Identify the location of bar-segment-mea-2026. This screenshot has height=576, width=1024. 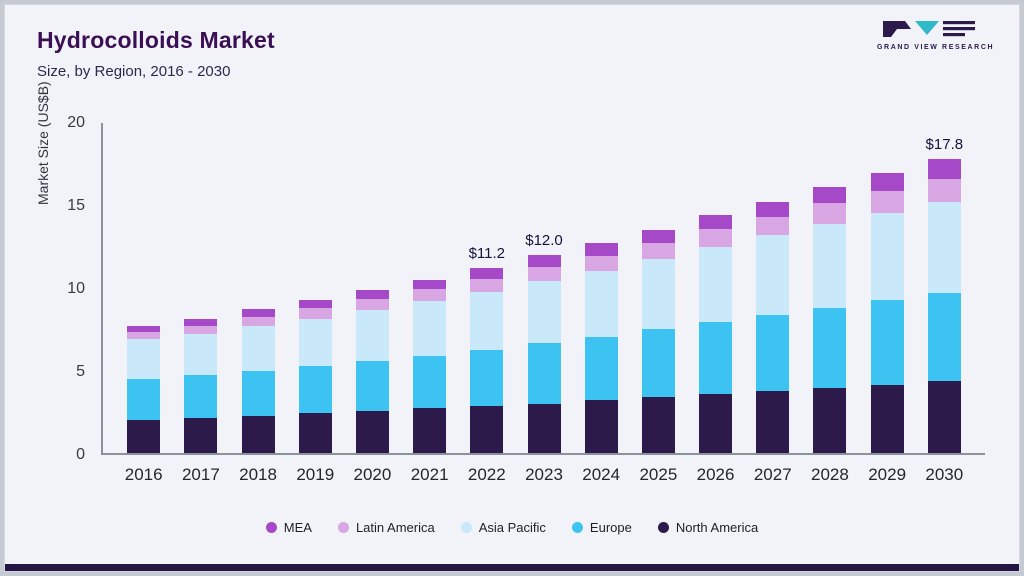
(716, 222).